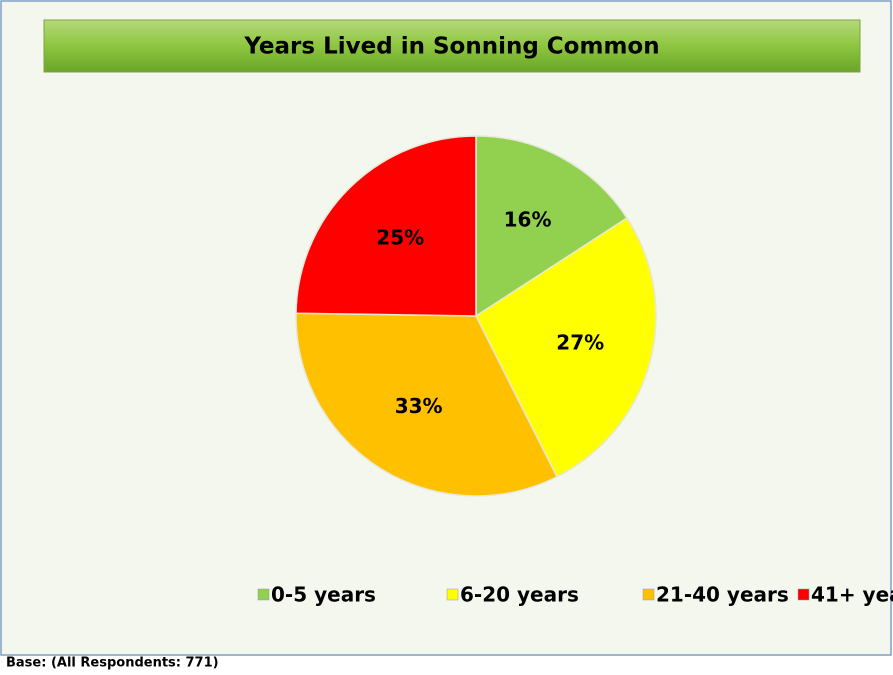  What do you see at coordinates (400, 238) in the screenshot?
I see `data-label: 25%` at bounding box center [400, 238].